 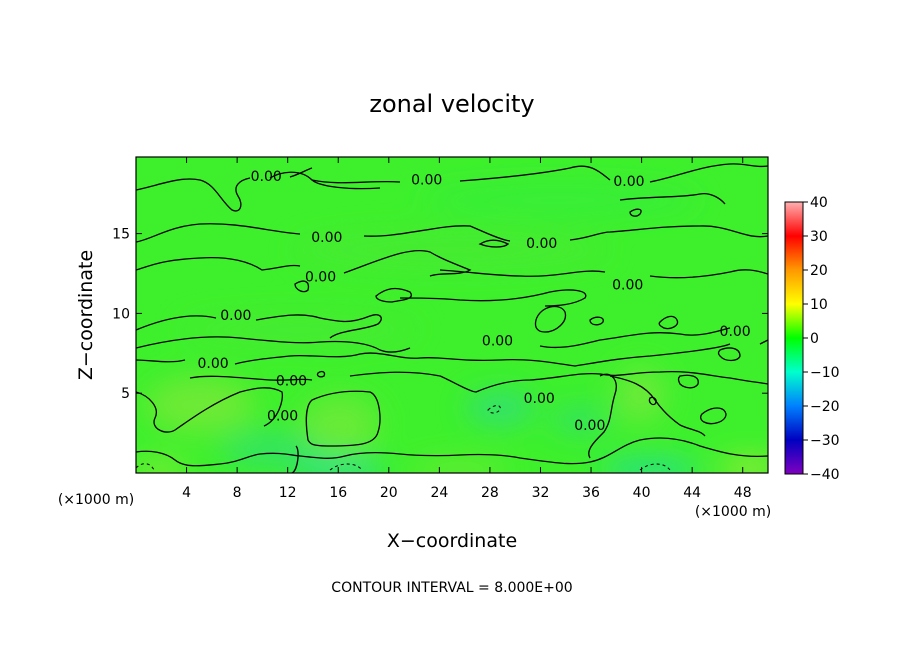 What do you see at coordinates (743, 493) in the screenshot?
I see `x-tick-label: 48` at bounding box center [743, 493].